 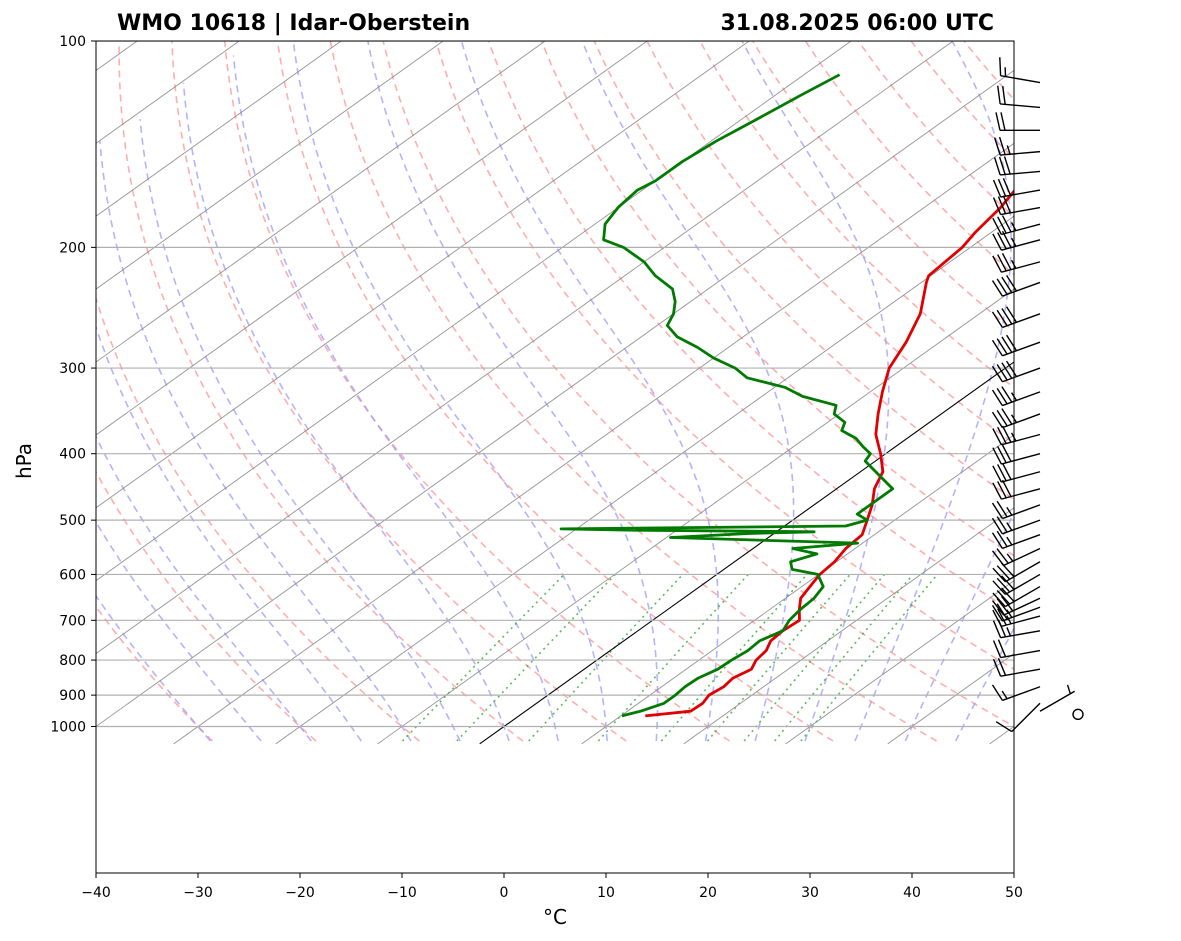 What do you see at coordinates (68, 728) in the screenshot?
I see `y-tick-label: 1000` at bounding box center [68, 728].